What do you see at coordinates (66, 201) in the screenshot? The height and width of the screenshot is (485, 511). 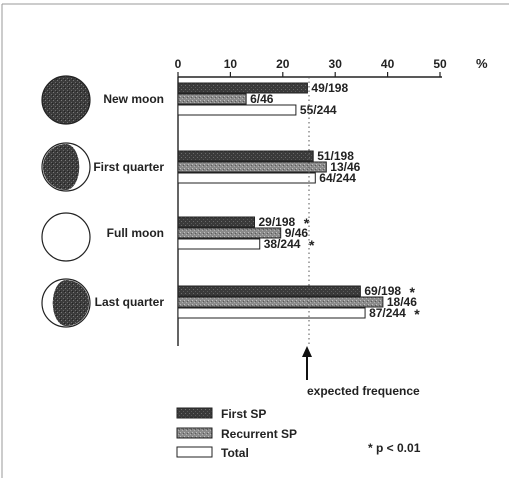 I see `moon-icons` at bounding box center [66, 201].